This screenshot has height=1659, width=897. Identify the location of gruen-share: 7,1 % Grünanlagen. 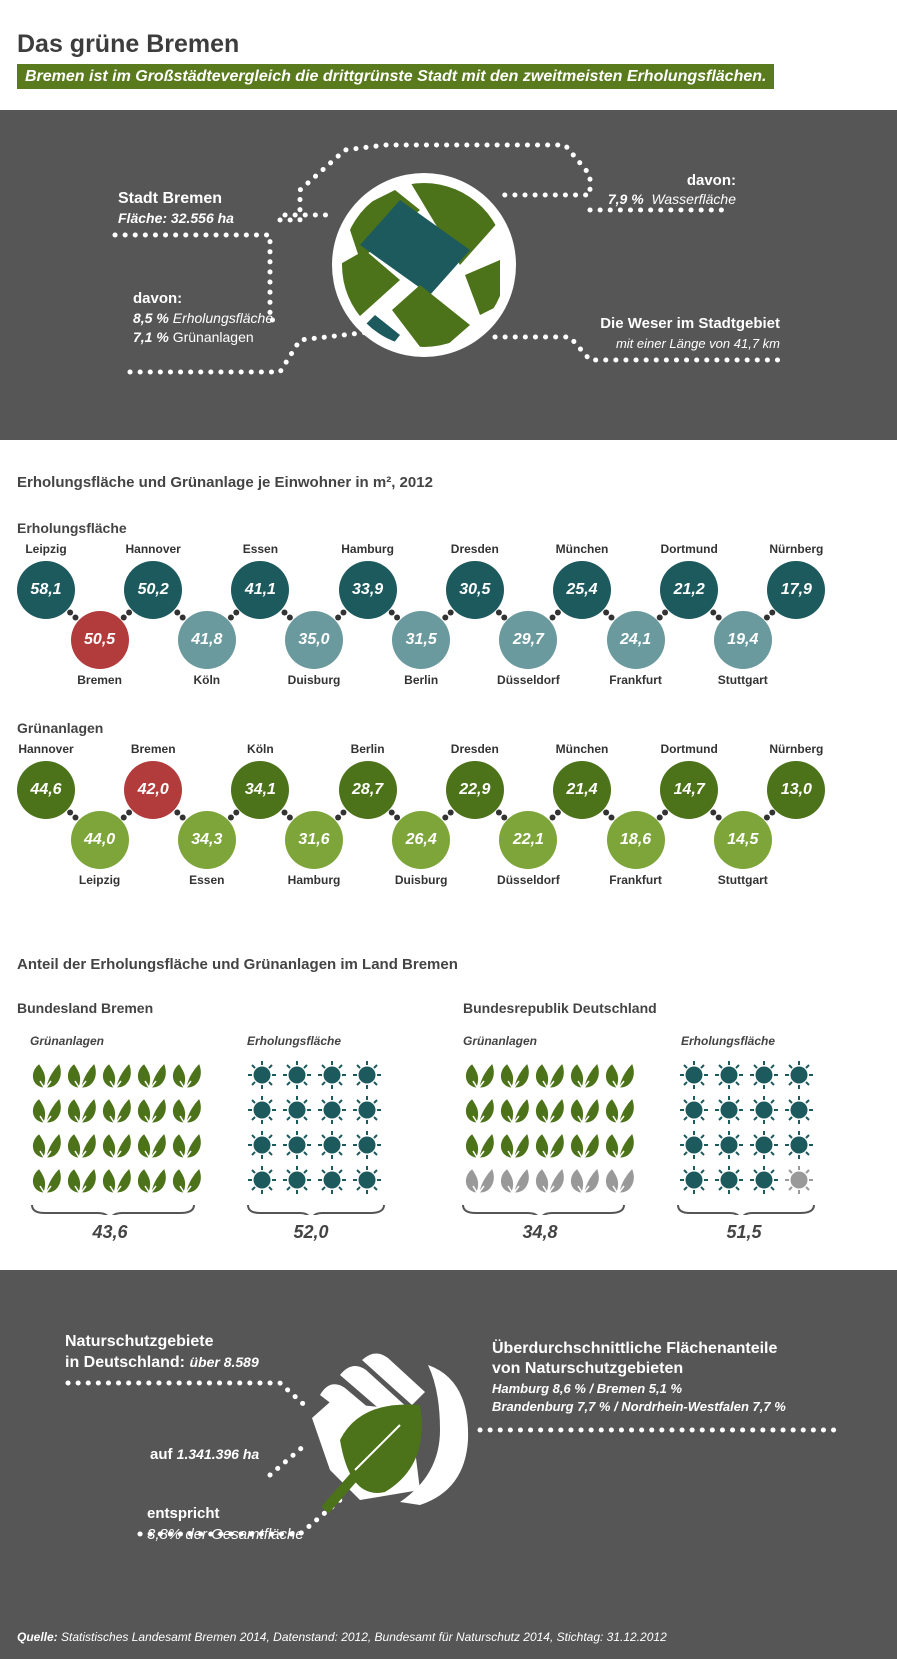
(193, 337).